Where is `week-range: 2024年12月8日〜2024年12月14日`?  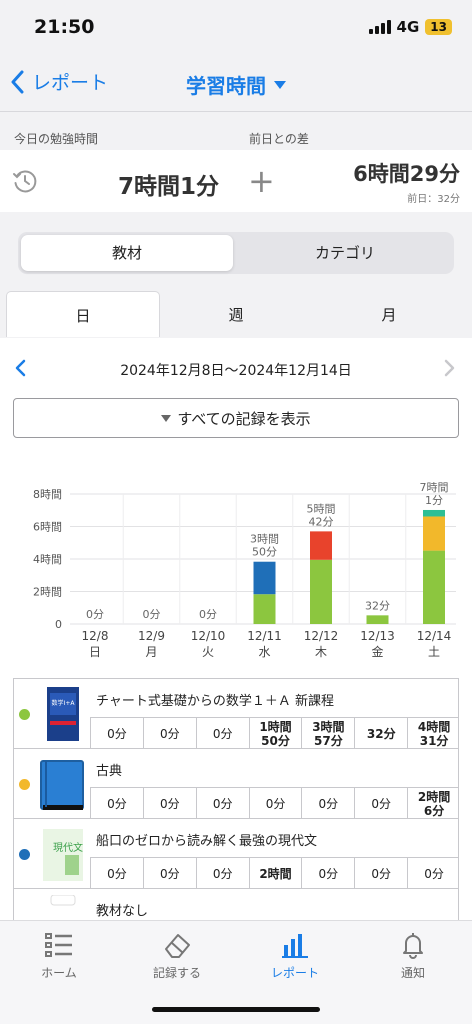
week-range: 2024年12月8日〜2024年12月14日 is located at coordinates (236, 371).